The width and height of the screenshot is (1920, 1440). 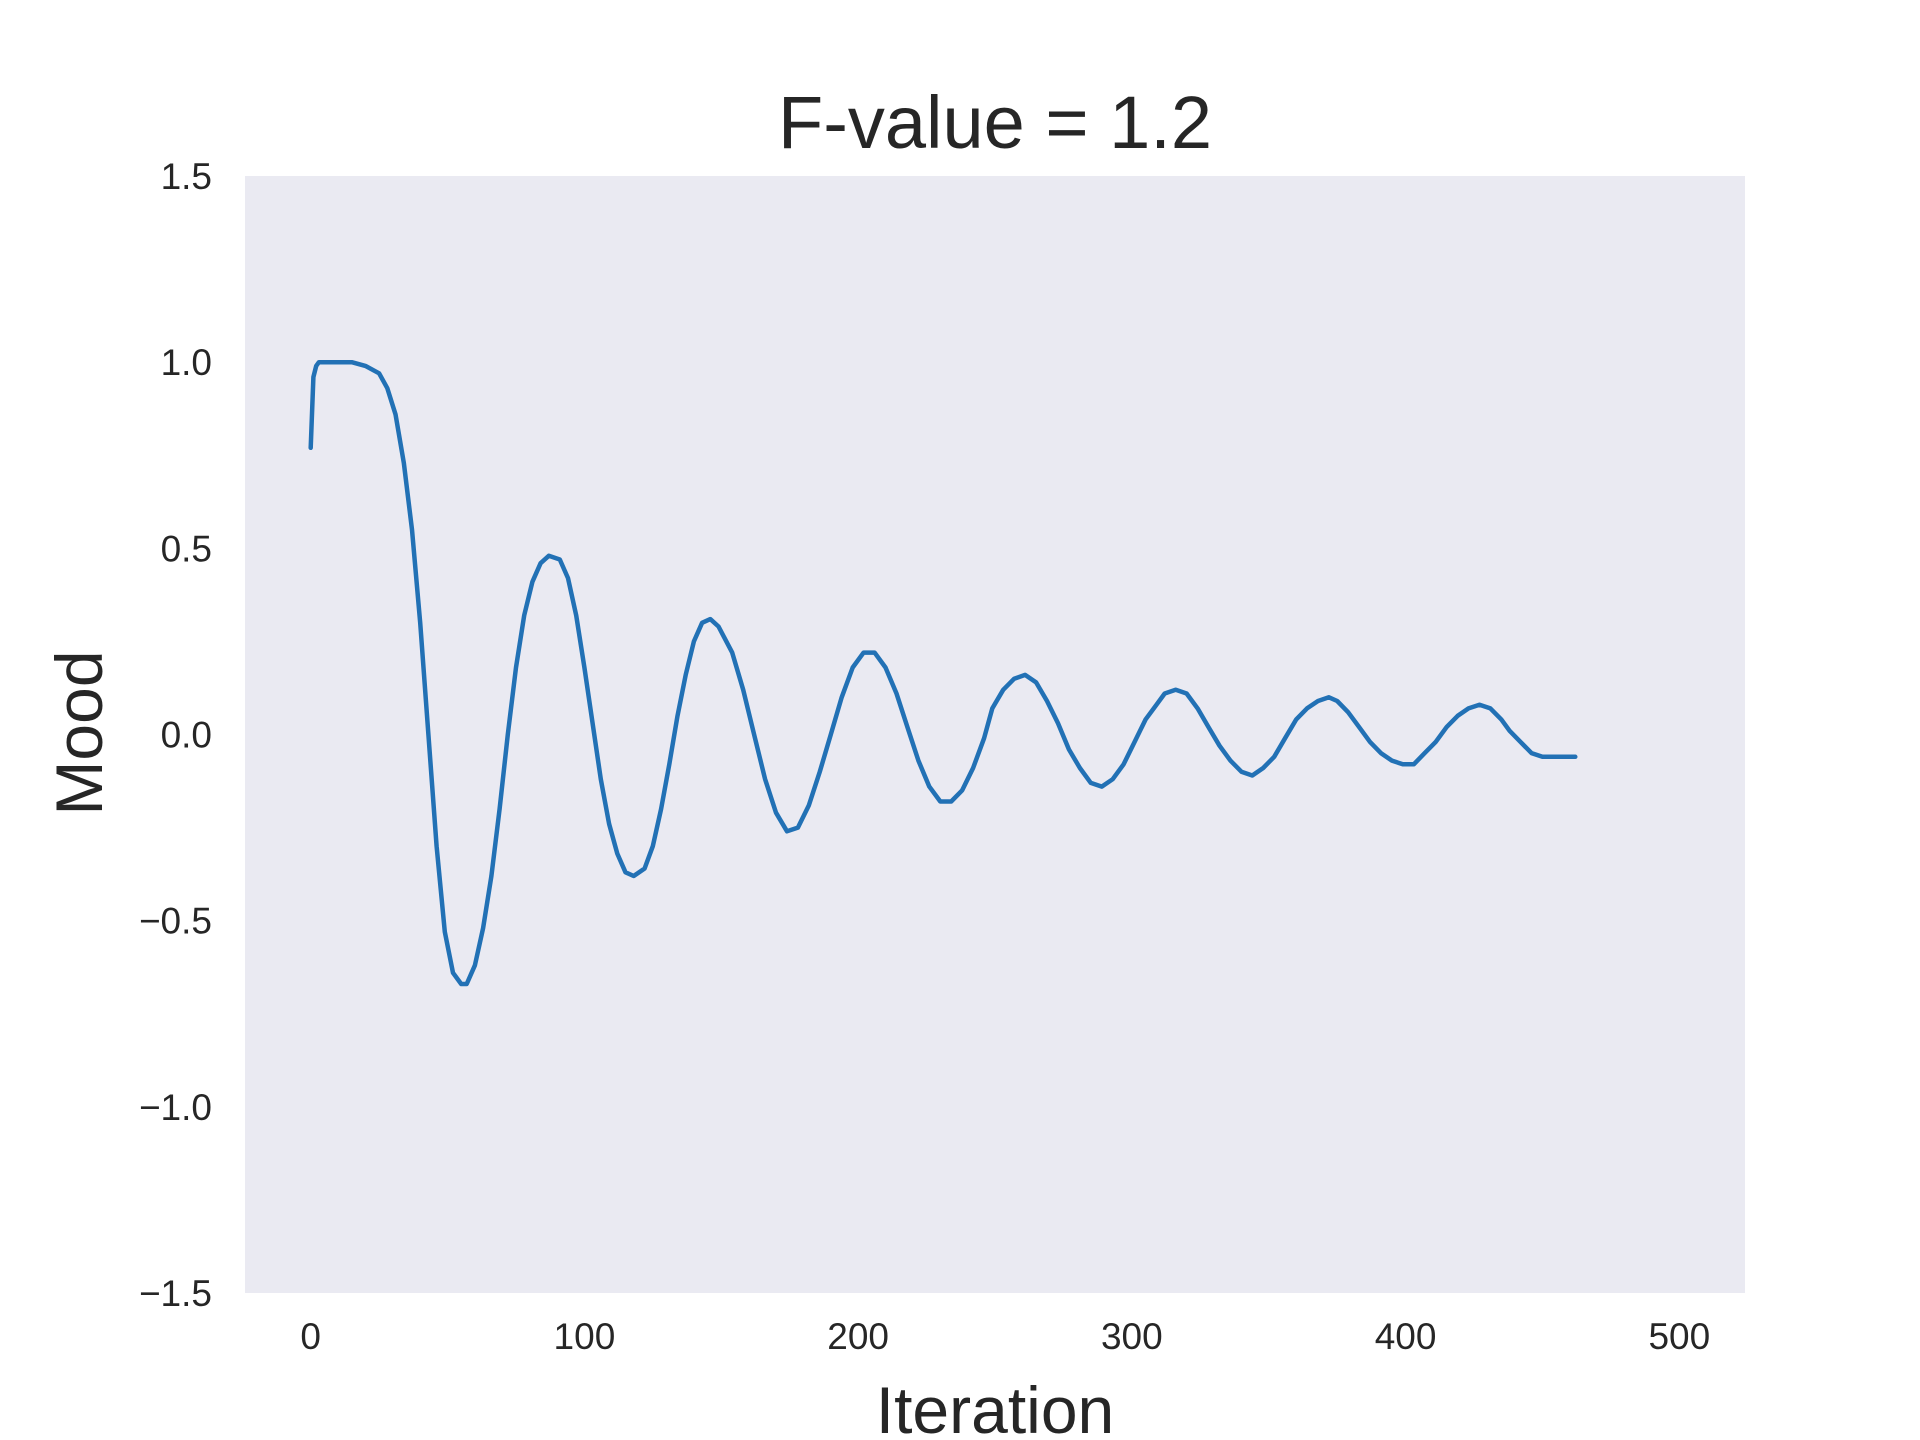 I want to click on x-tick-label: 300, so click(x=1132, y=1336).